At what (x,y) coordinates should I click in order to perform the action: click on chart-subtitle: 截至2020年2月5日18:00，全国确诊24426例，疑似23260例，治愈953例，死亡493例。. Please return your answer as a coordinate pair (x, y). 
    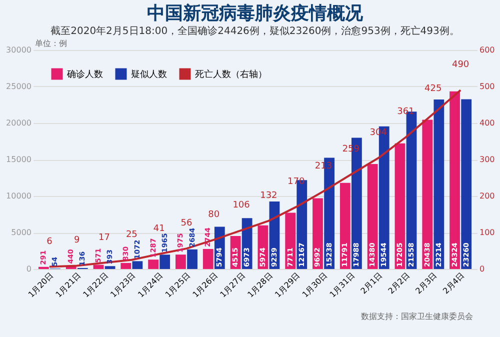
    Looking at the image, I should click on (255, 31).